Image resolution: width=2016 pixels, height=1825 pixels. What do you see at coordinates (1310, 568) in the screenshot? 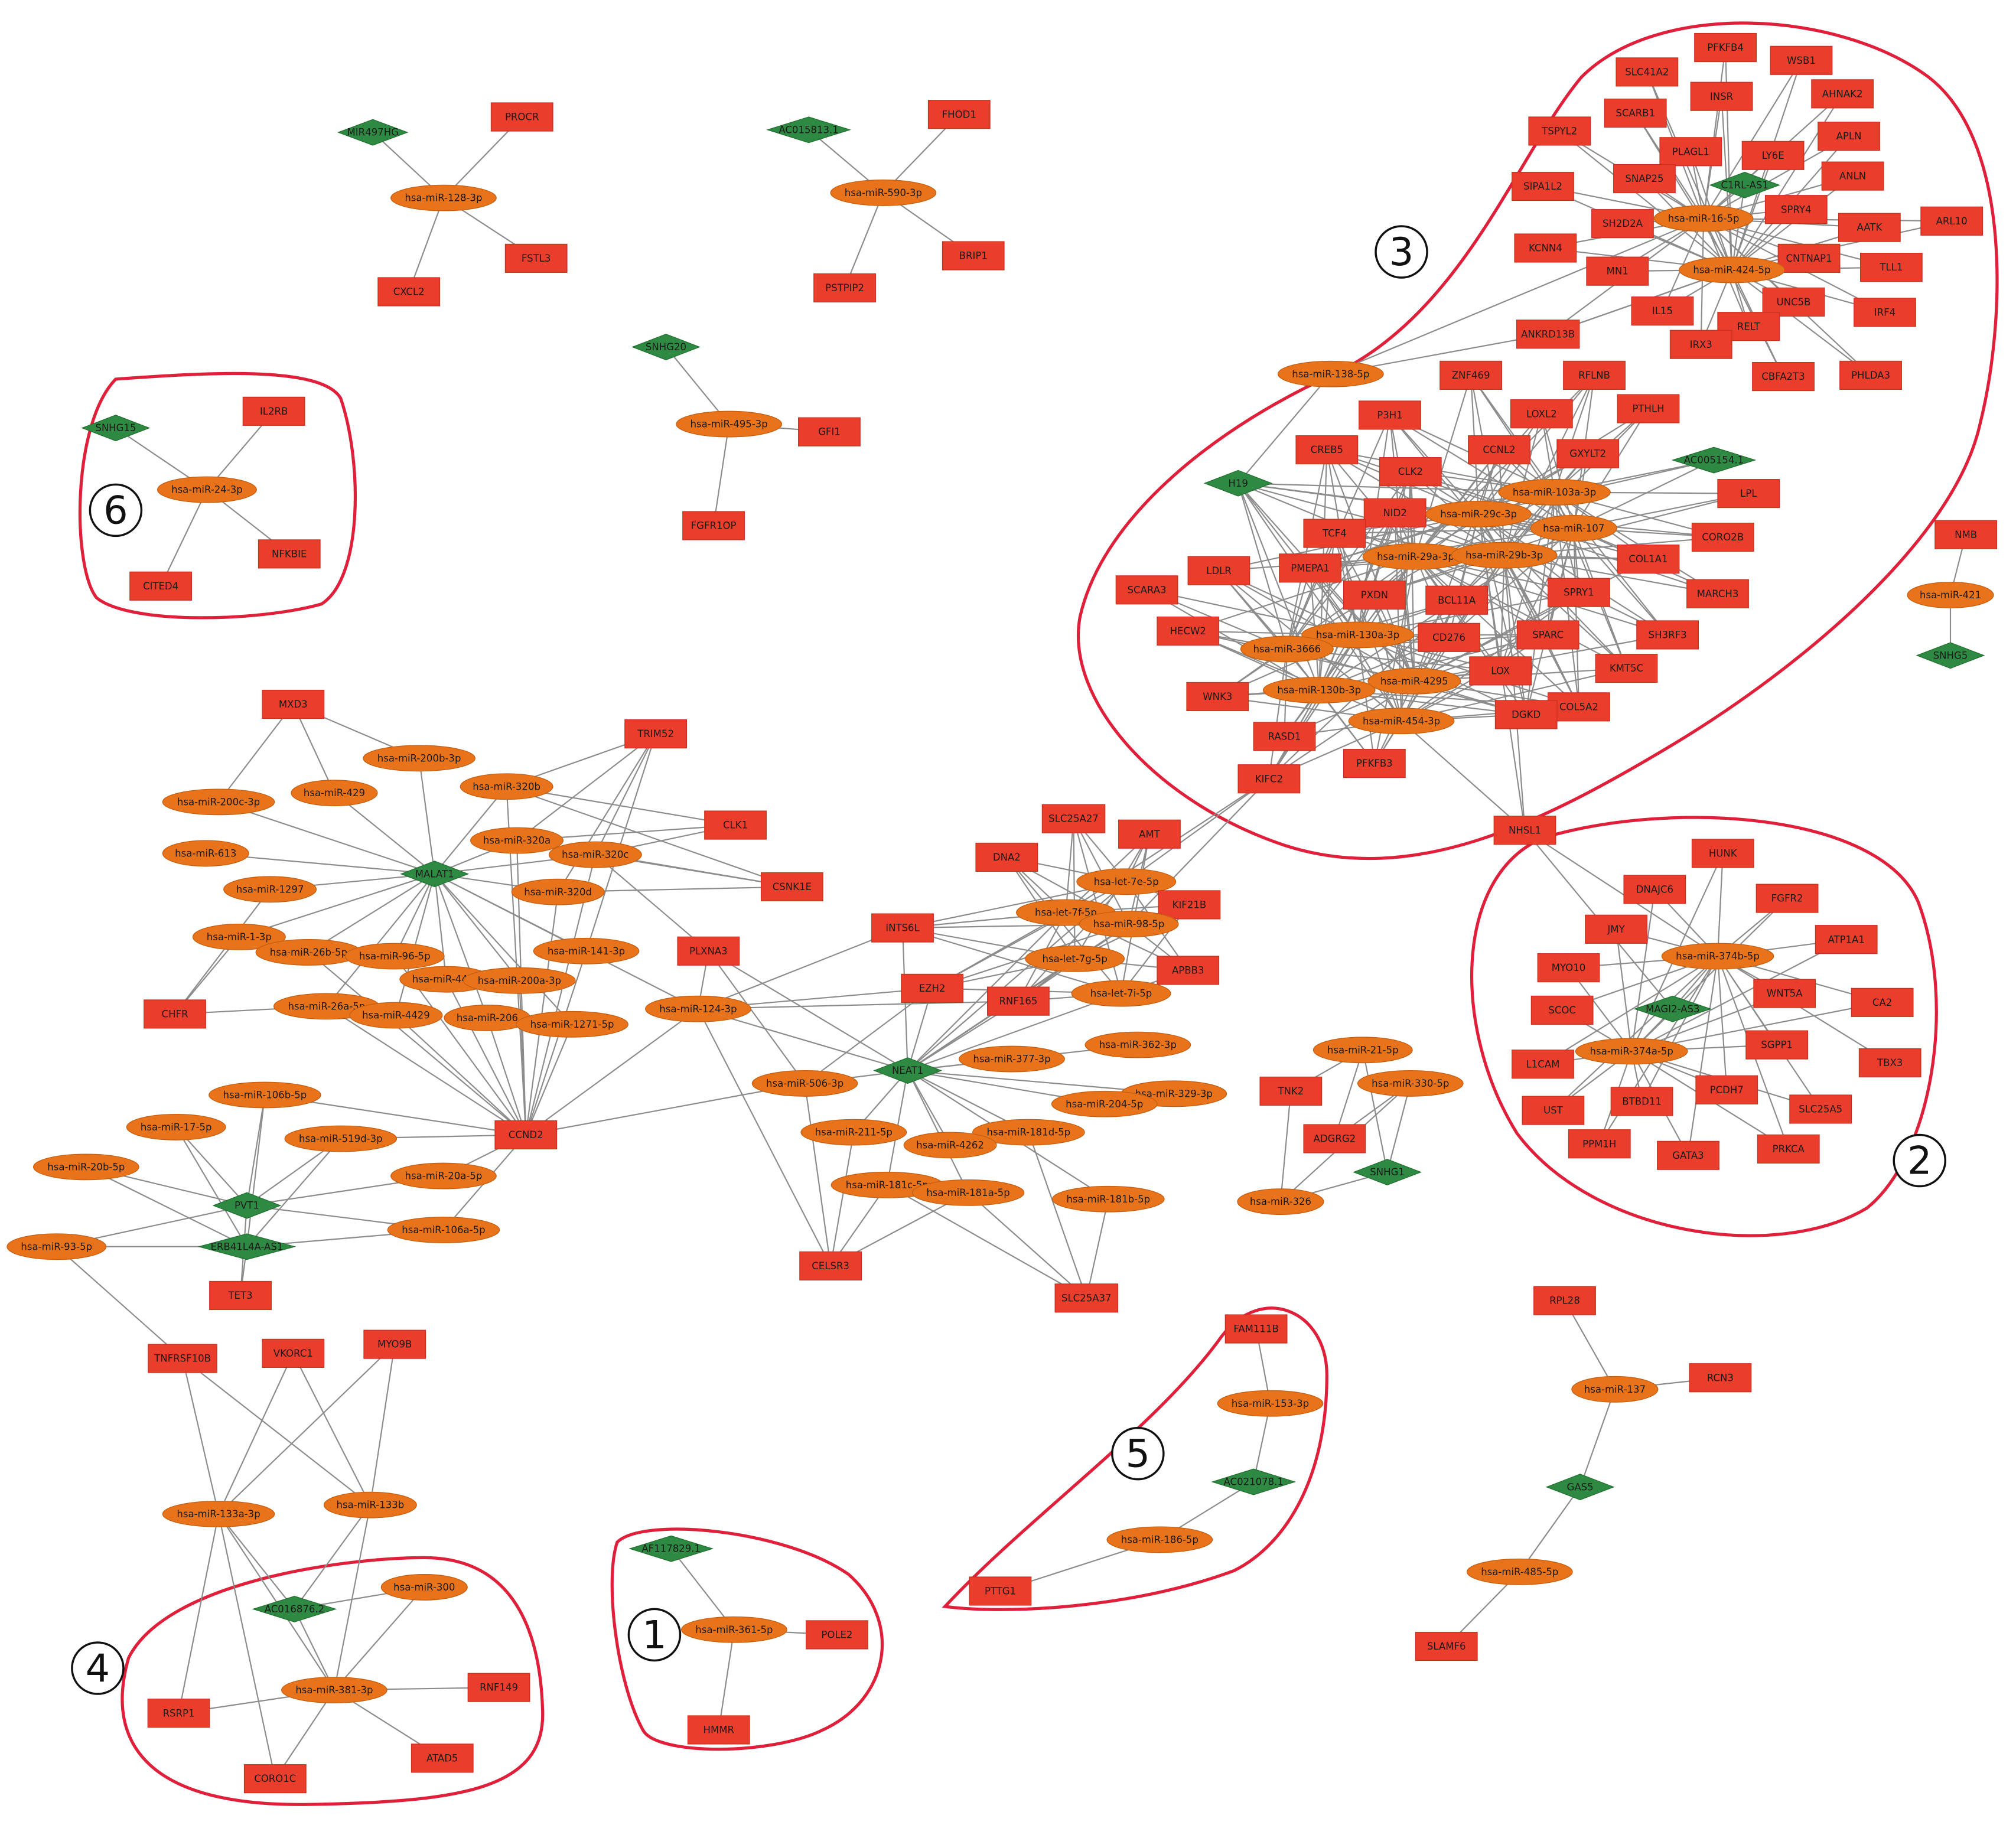
I see `node: PMEPA1` at bounding box center [1310, 568].